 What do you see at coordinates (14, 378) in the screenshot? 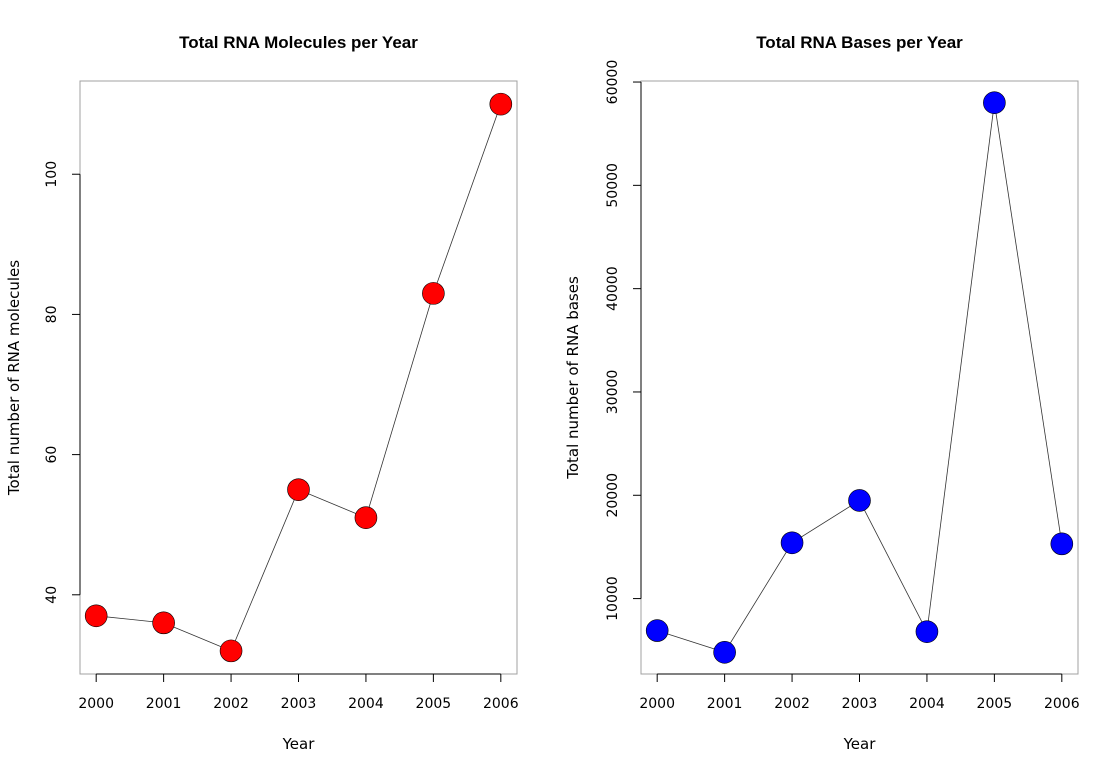
I see `y-axis-label: Total number of RNA molecules` at bounding box center [14, 378].